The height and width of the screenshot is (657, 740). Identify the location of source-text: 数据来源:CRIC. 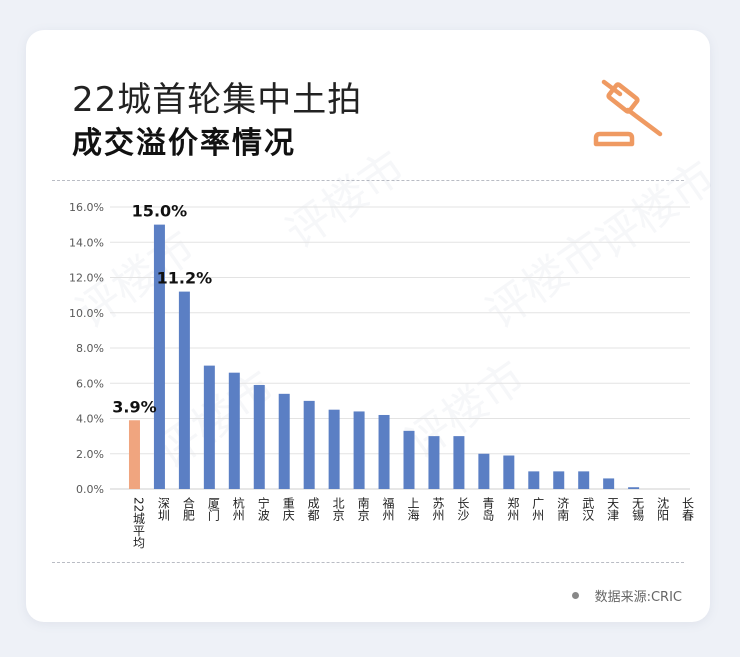
(638, 597).